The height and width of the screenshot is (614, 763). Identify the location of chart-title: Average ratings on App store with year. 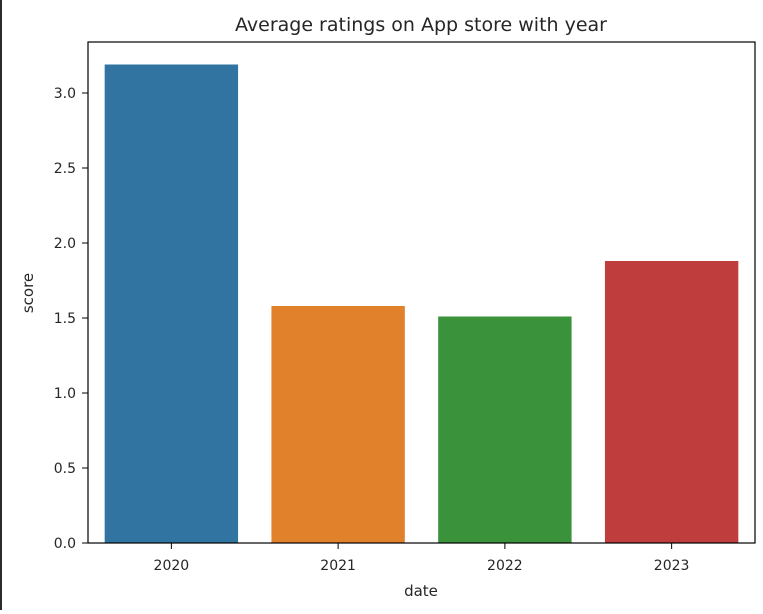
(421, 25).